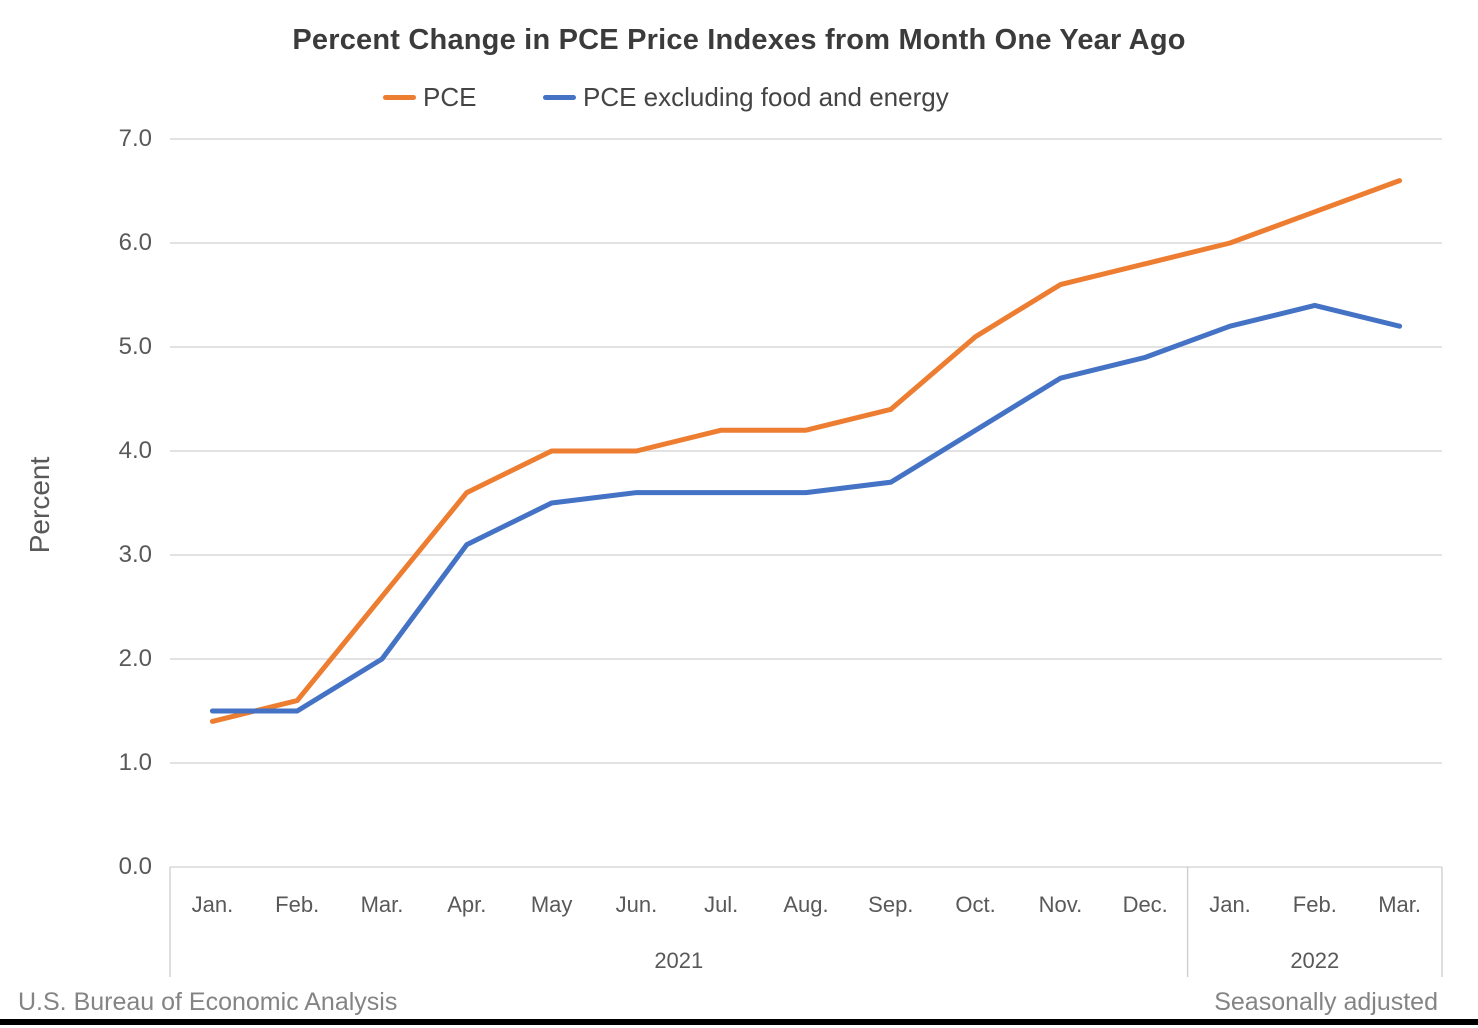 Image resolution: width=1478 pixels, height=1028 pixels. What do you see at coordinates (721, 904) in the screenshot?
I see `x-tick-label: Jul.` at bounding box center [721, 904].